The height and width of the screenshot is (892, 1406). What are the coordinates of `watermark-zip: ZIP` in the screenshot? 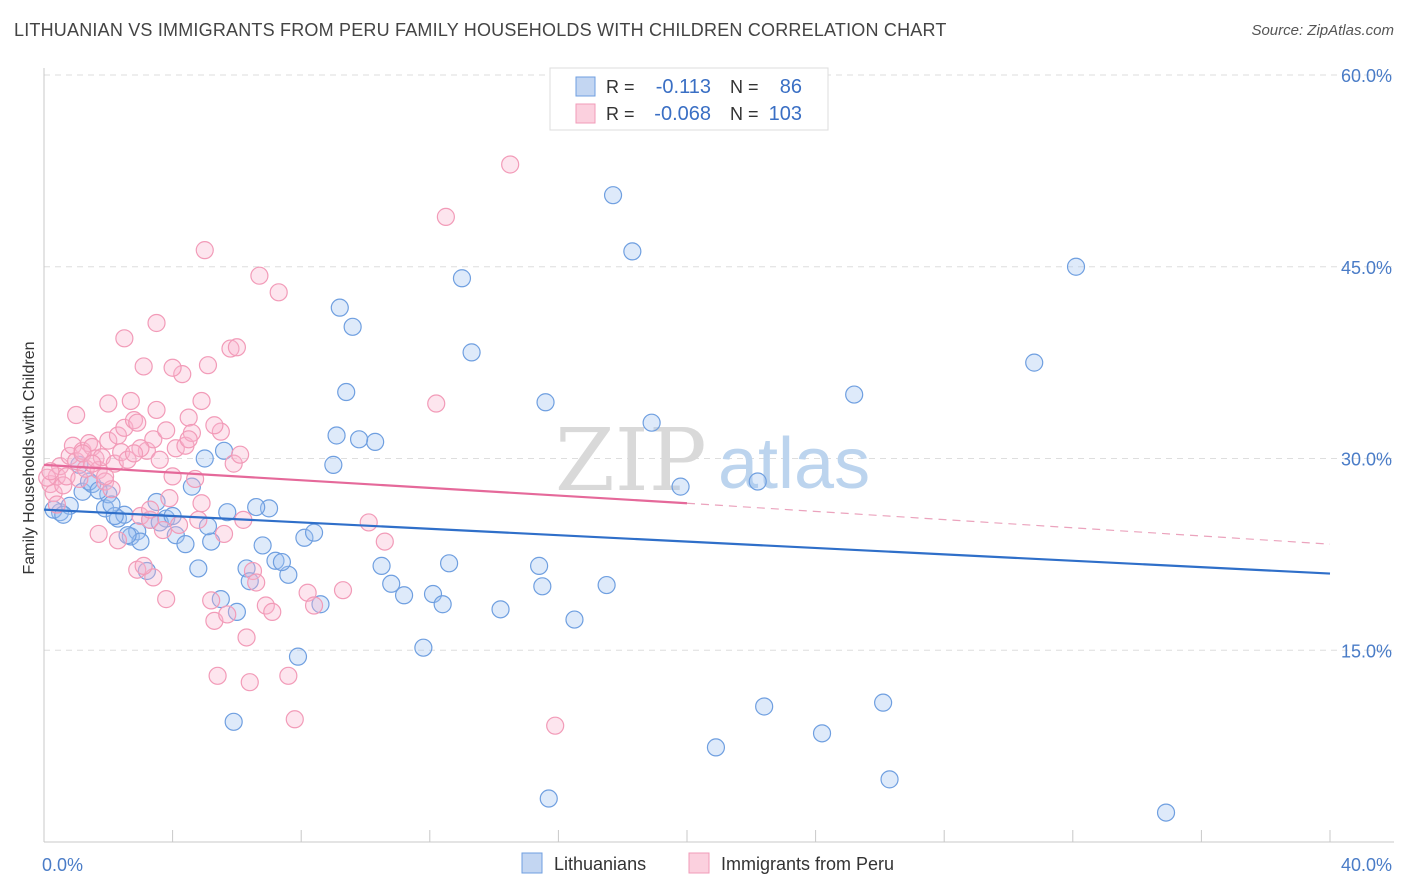 It's located at (631, 461).